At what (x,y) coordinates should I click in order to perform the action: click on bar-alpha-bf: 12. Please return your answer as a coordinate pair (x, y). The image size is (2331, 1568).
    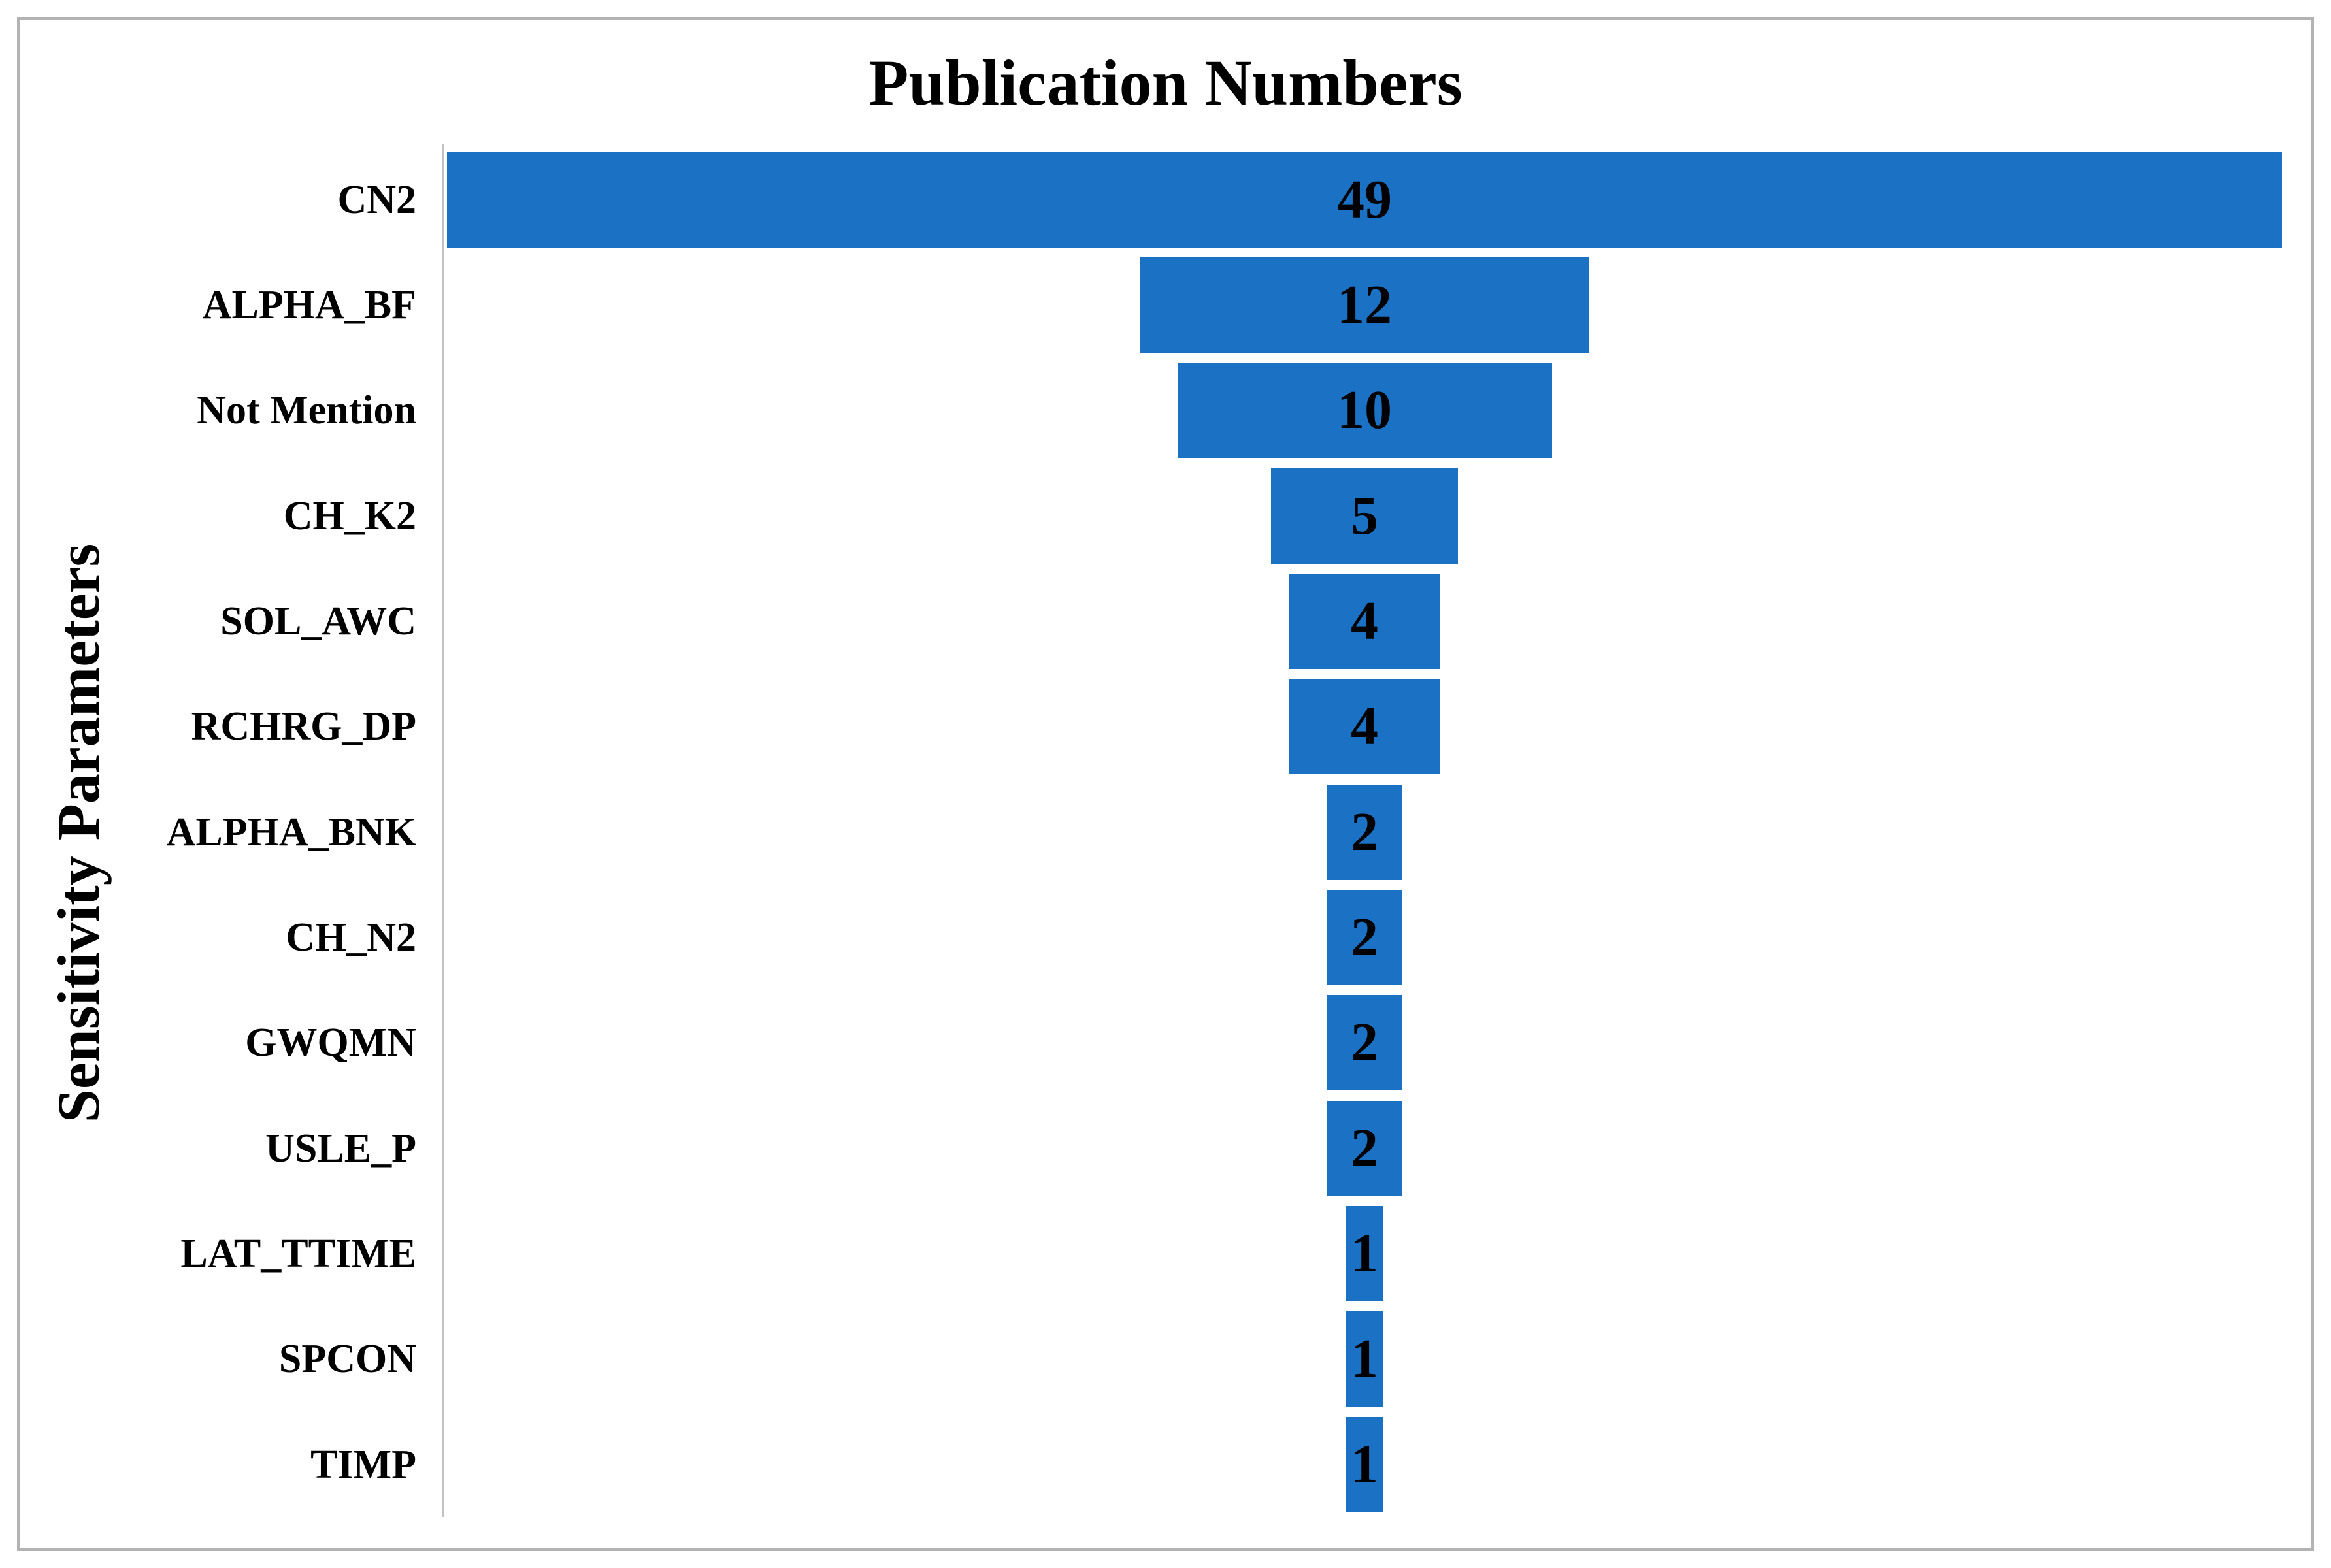
    Looking at the image, I should click on (1365, 305).